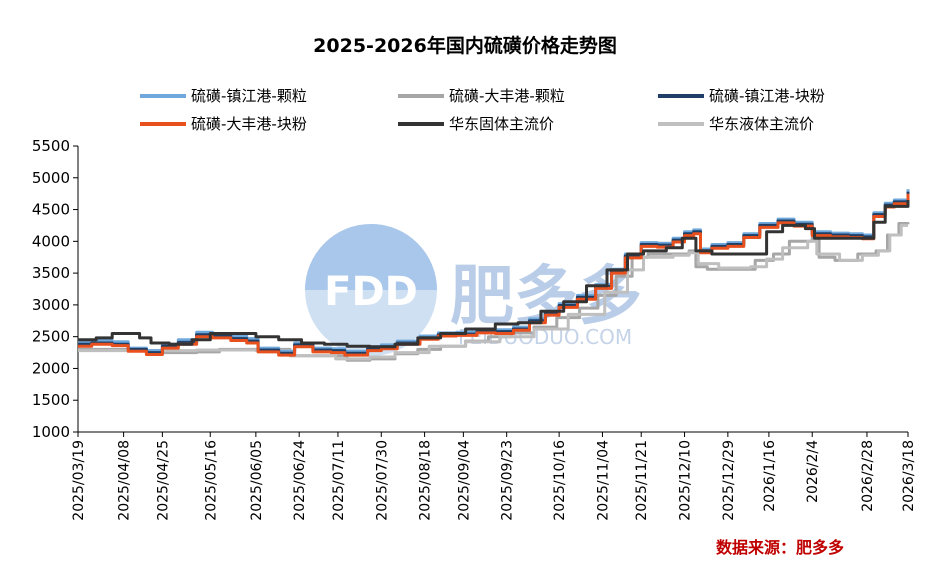 Image resolution: width=930 pixels, height=564 pixels. I want to click on watermark-logo-text: FDD, so click(371, 292).